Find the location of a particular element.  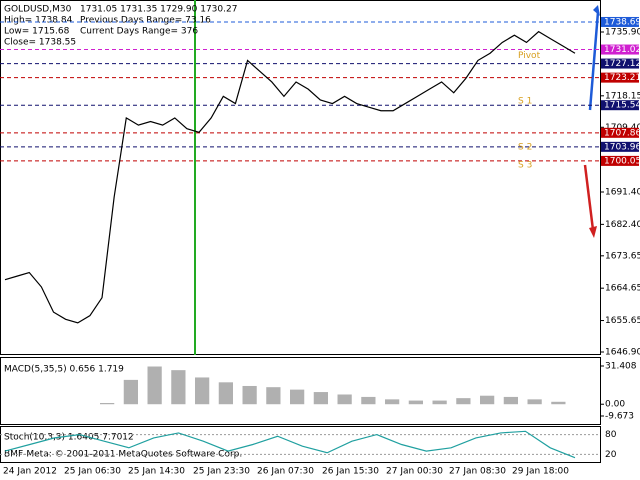

level-name: Pivot is located at coordinates (529, 56).